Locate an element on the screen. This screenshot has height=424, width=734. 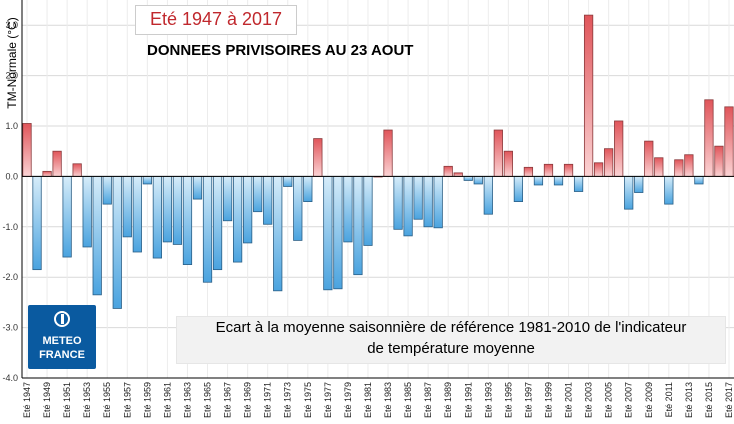
bar-eté-2013 is located at coordinates (689, 165).